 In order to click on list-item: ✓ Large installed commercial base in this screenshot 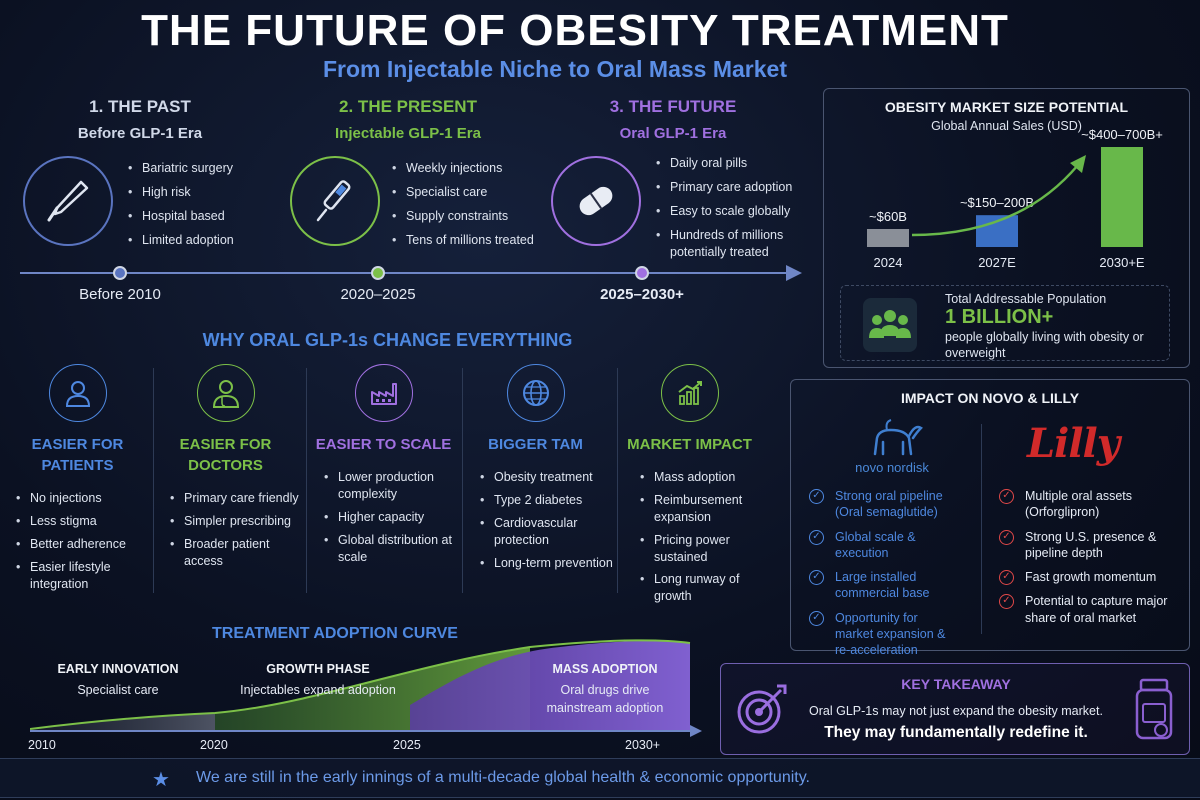, I will do `click(884, 585)`.